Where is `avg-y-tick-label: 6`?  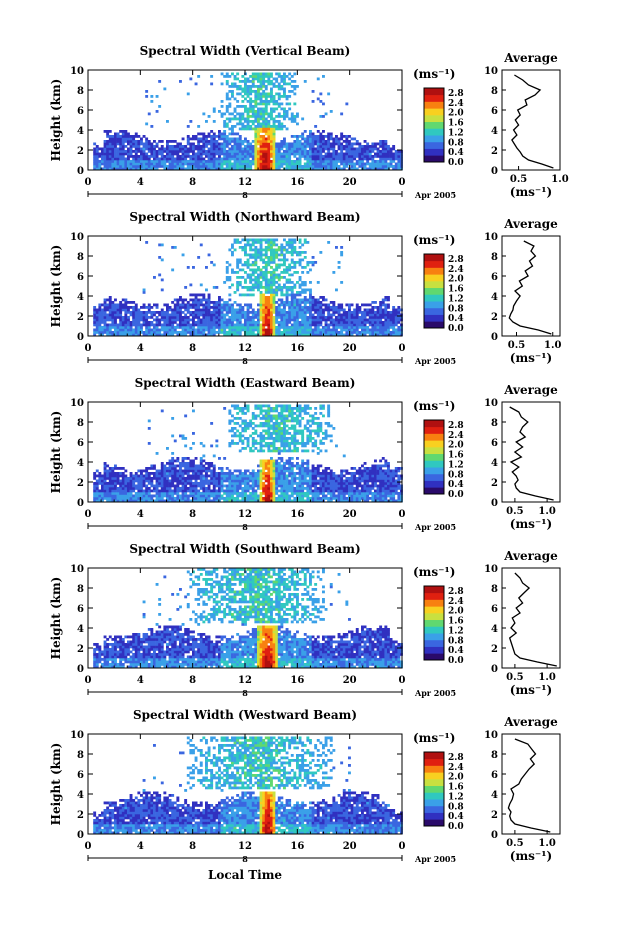
avg-y-tick-label: 6 is located at coordinates (494, 111).